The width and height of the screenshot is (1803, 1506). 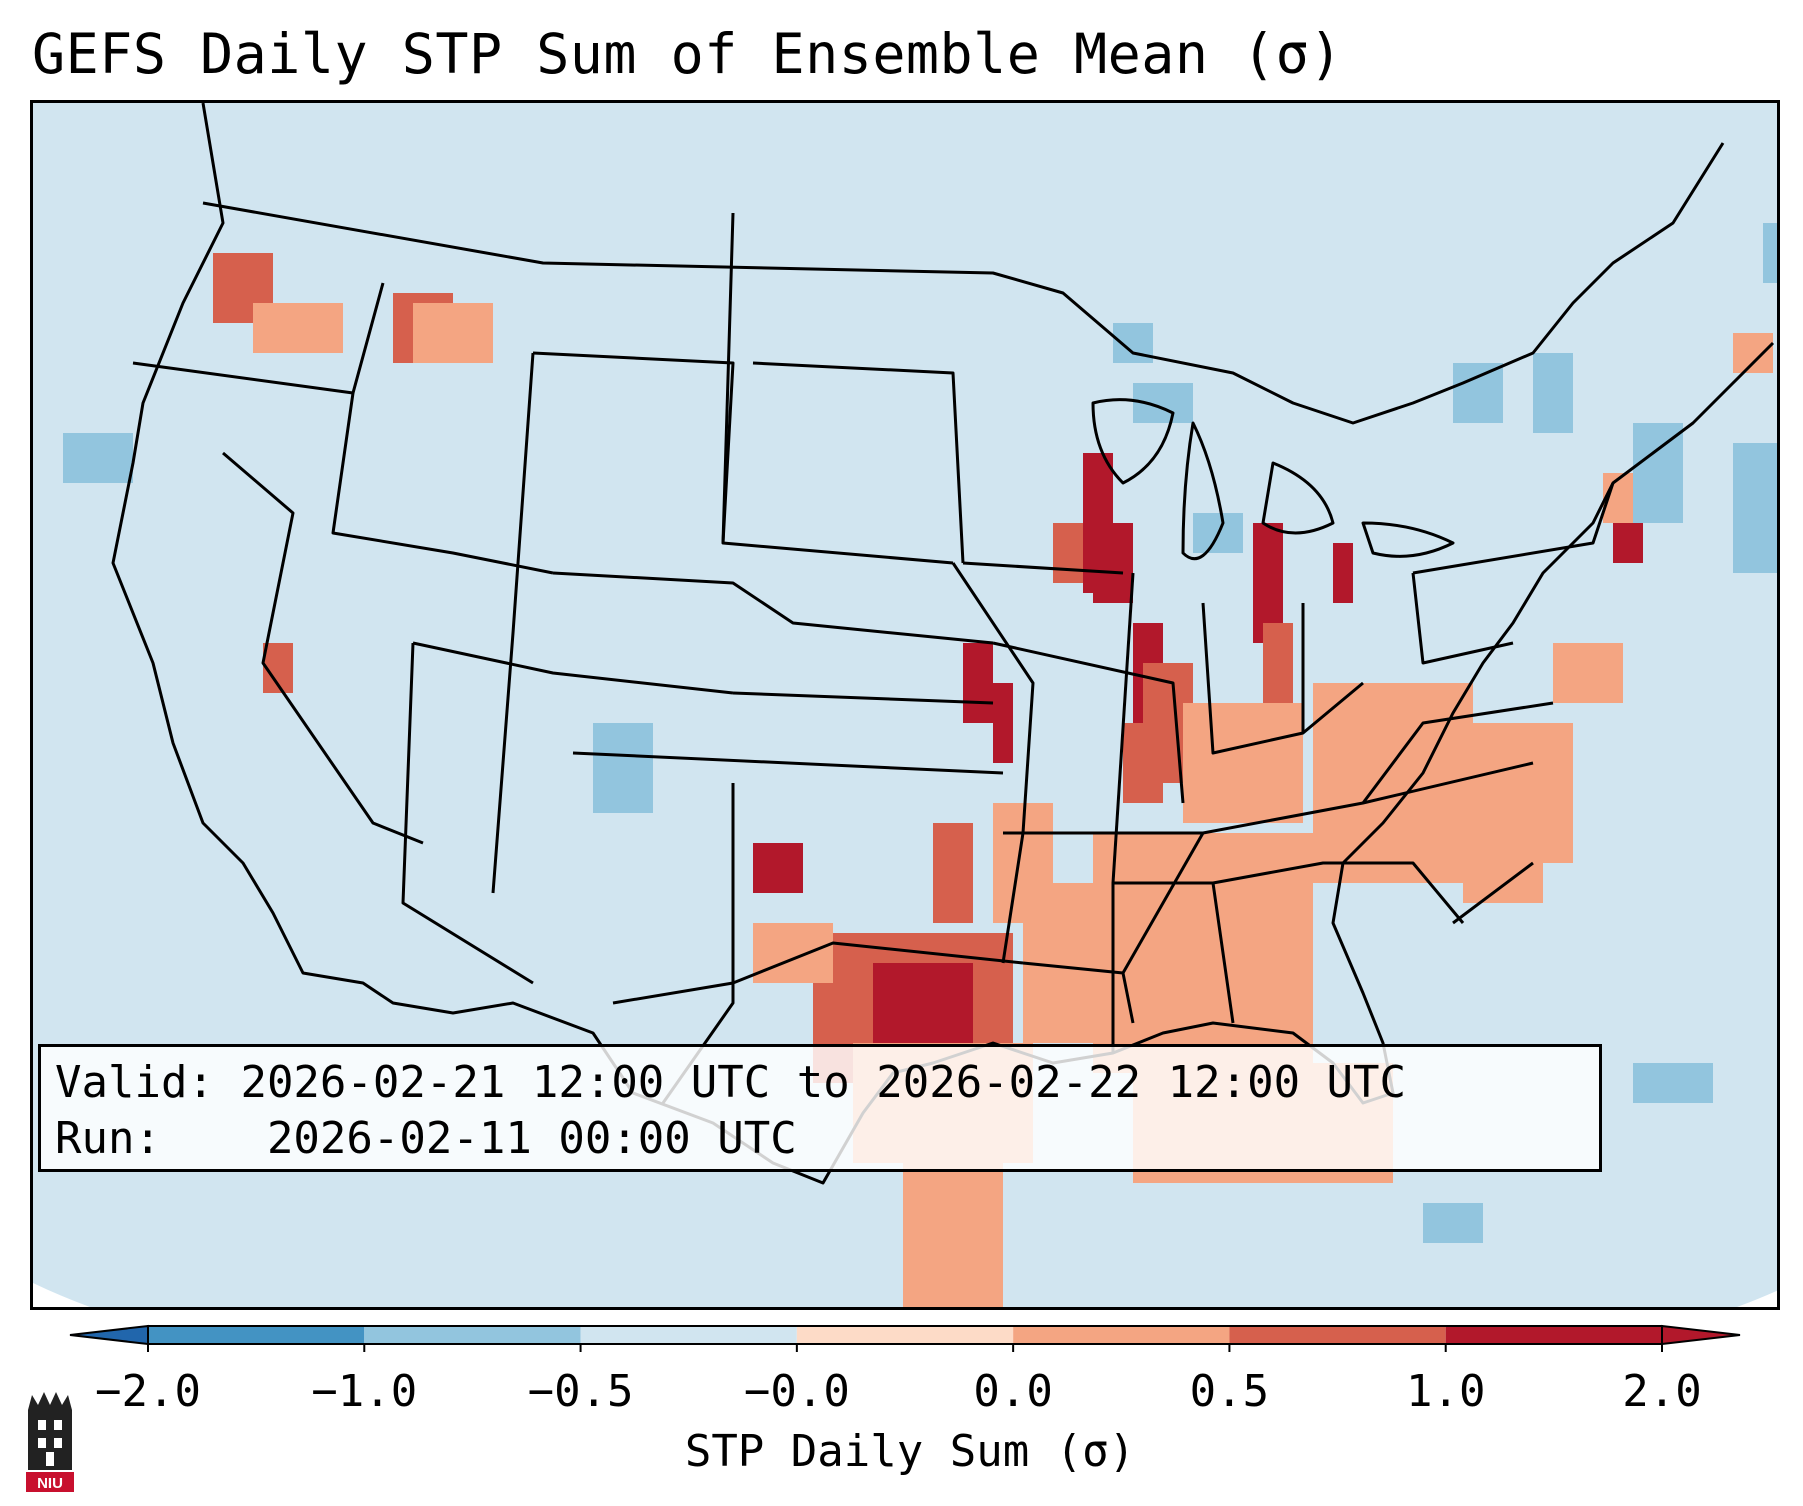 What do you see at coordinates (1701, 1335) in the screenshot?
I see `colorbar-over-arrow` at bounding box center [1701, 1335].